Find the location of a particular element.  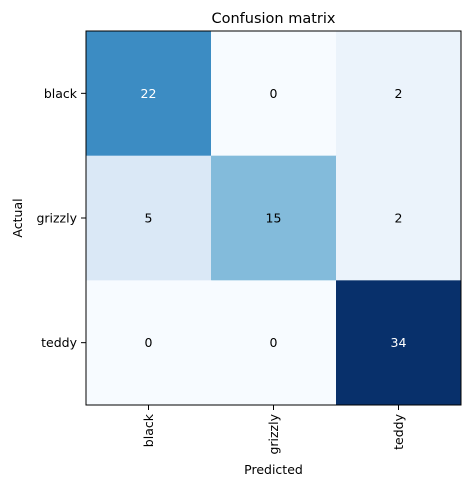

cell-value-black-teddy: 2 is located at coordinates (399, 93).